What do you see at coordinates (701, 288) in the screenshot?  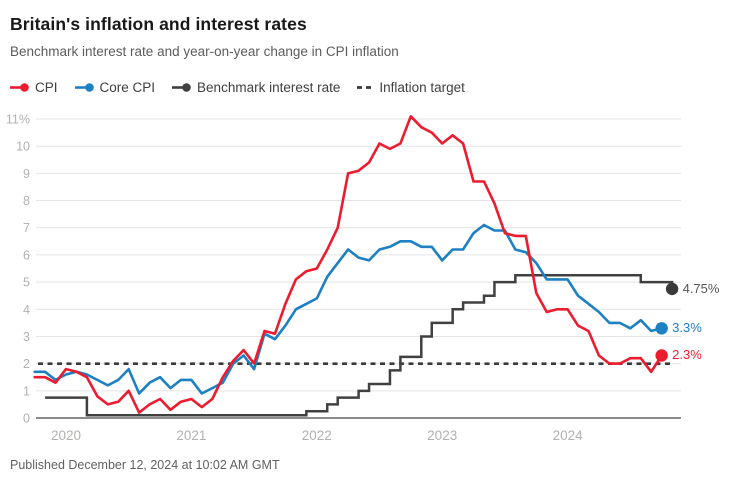 I see `end-label-benchmark-rate: 4.75%` at bounding box center [701, 288].